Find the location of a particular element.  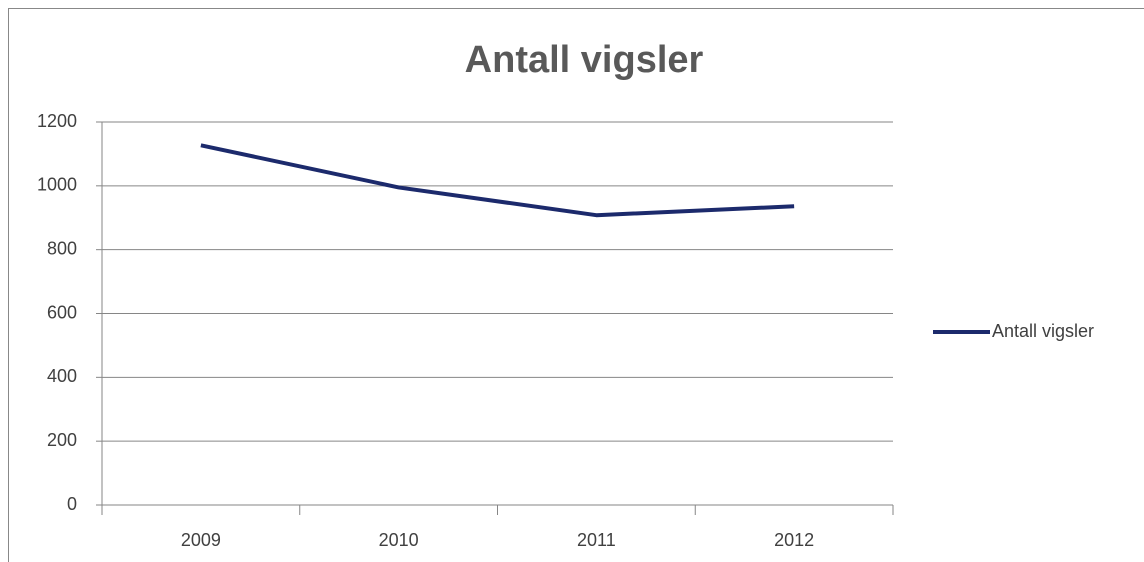

x-tick-label: 2010 is located at coordinates (399, 540).